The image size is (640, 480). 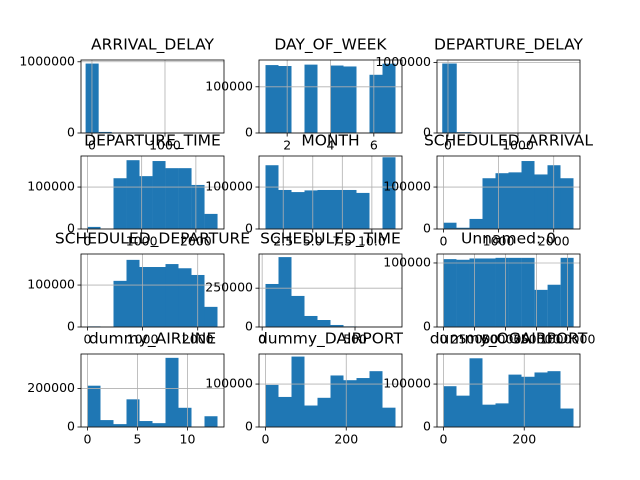 I want to click on x-tick-label: 5.0, so click(x=313, y=241).